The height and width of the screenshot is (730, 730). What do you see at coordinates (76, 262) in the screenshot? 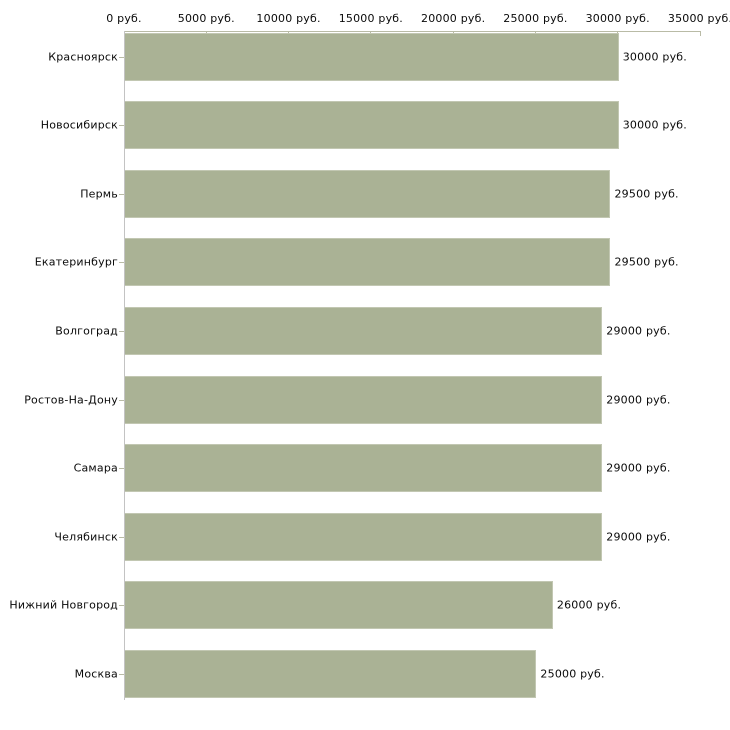
I see `y-axis-category-label: Екатеринбург` at bounding box center [76, 262].